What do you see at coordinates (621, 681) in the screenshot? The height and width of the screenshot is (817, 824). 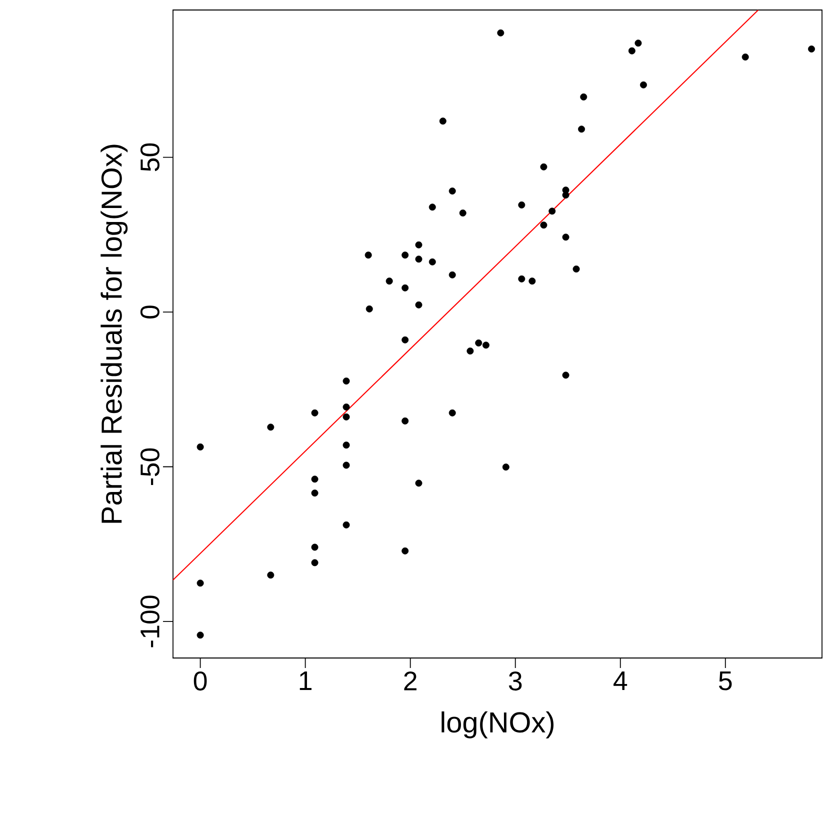 I see `x-tick-label: 4` at bounding box center [621, 681].